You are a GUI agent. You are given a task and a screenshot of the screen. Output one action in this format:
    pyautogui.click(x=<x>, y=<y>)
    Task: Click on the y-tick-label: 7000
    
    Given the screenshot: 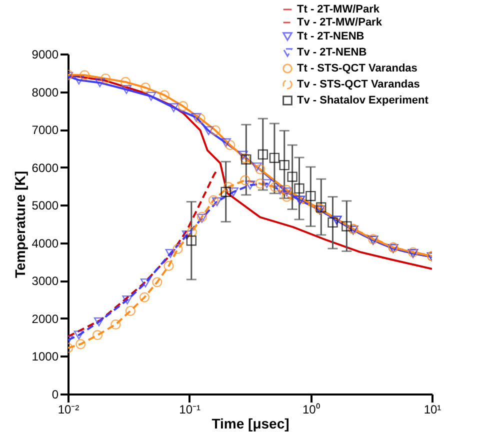 What is the action you would take?
    pyautogui.click(x=45, y=130)
    